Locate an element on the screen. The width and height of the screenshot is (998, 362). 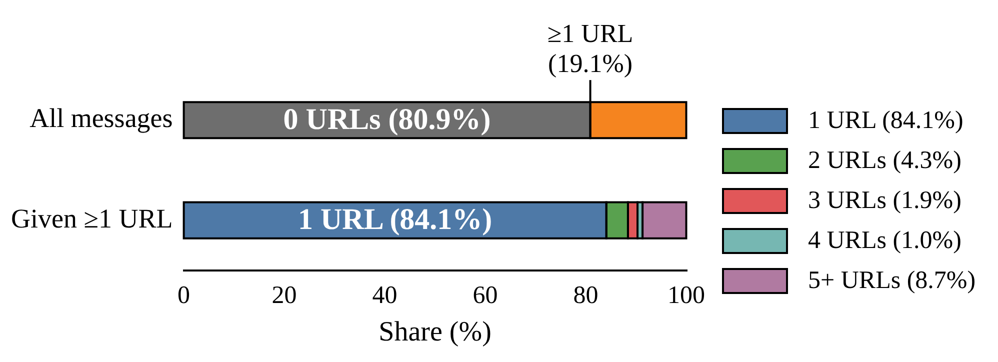
x-tick-label: 40 is located at coordinates (385, 295).